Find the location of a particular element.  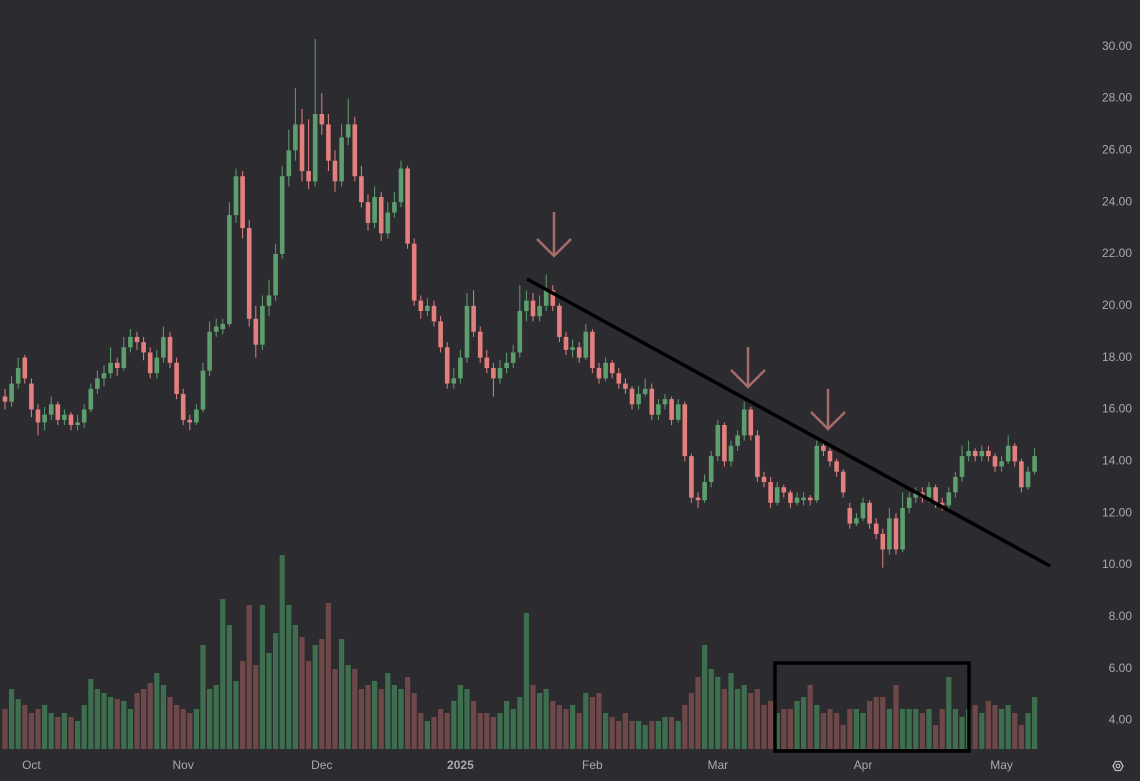

x-tick-label: 2025 is located at coordinates (460, 765).